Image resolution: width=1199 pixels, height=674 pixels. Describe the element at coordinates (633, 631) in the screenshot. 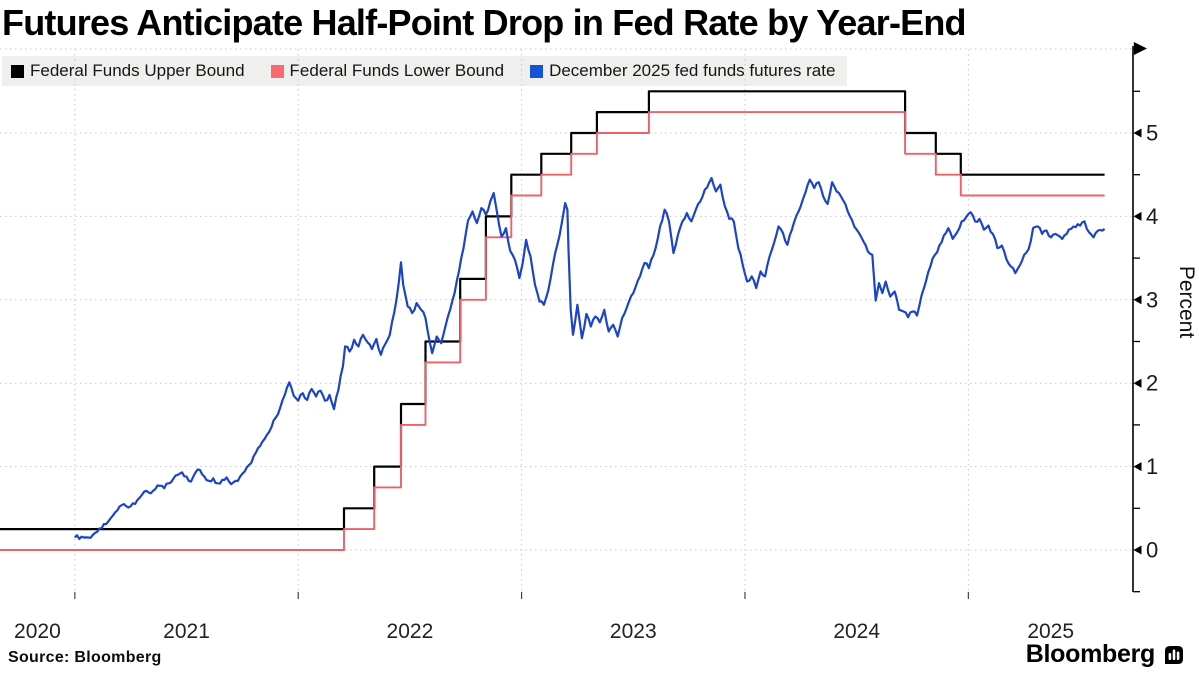

I see `x-axis-label: 2023` at that location.